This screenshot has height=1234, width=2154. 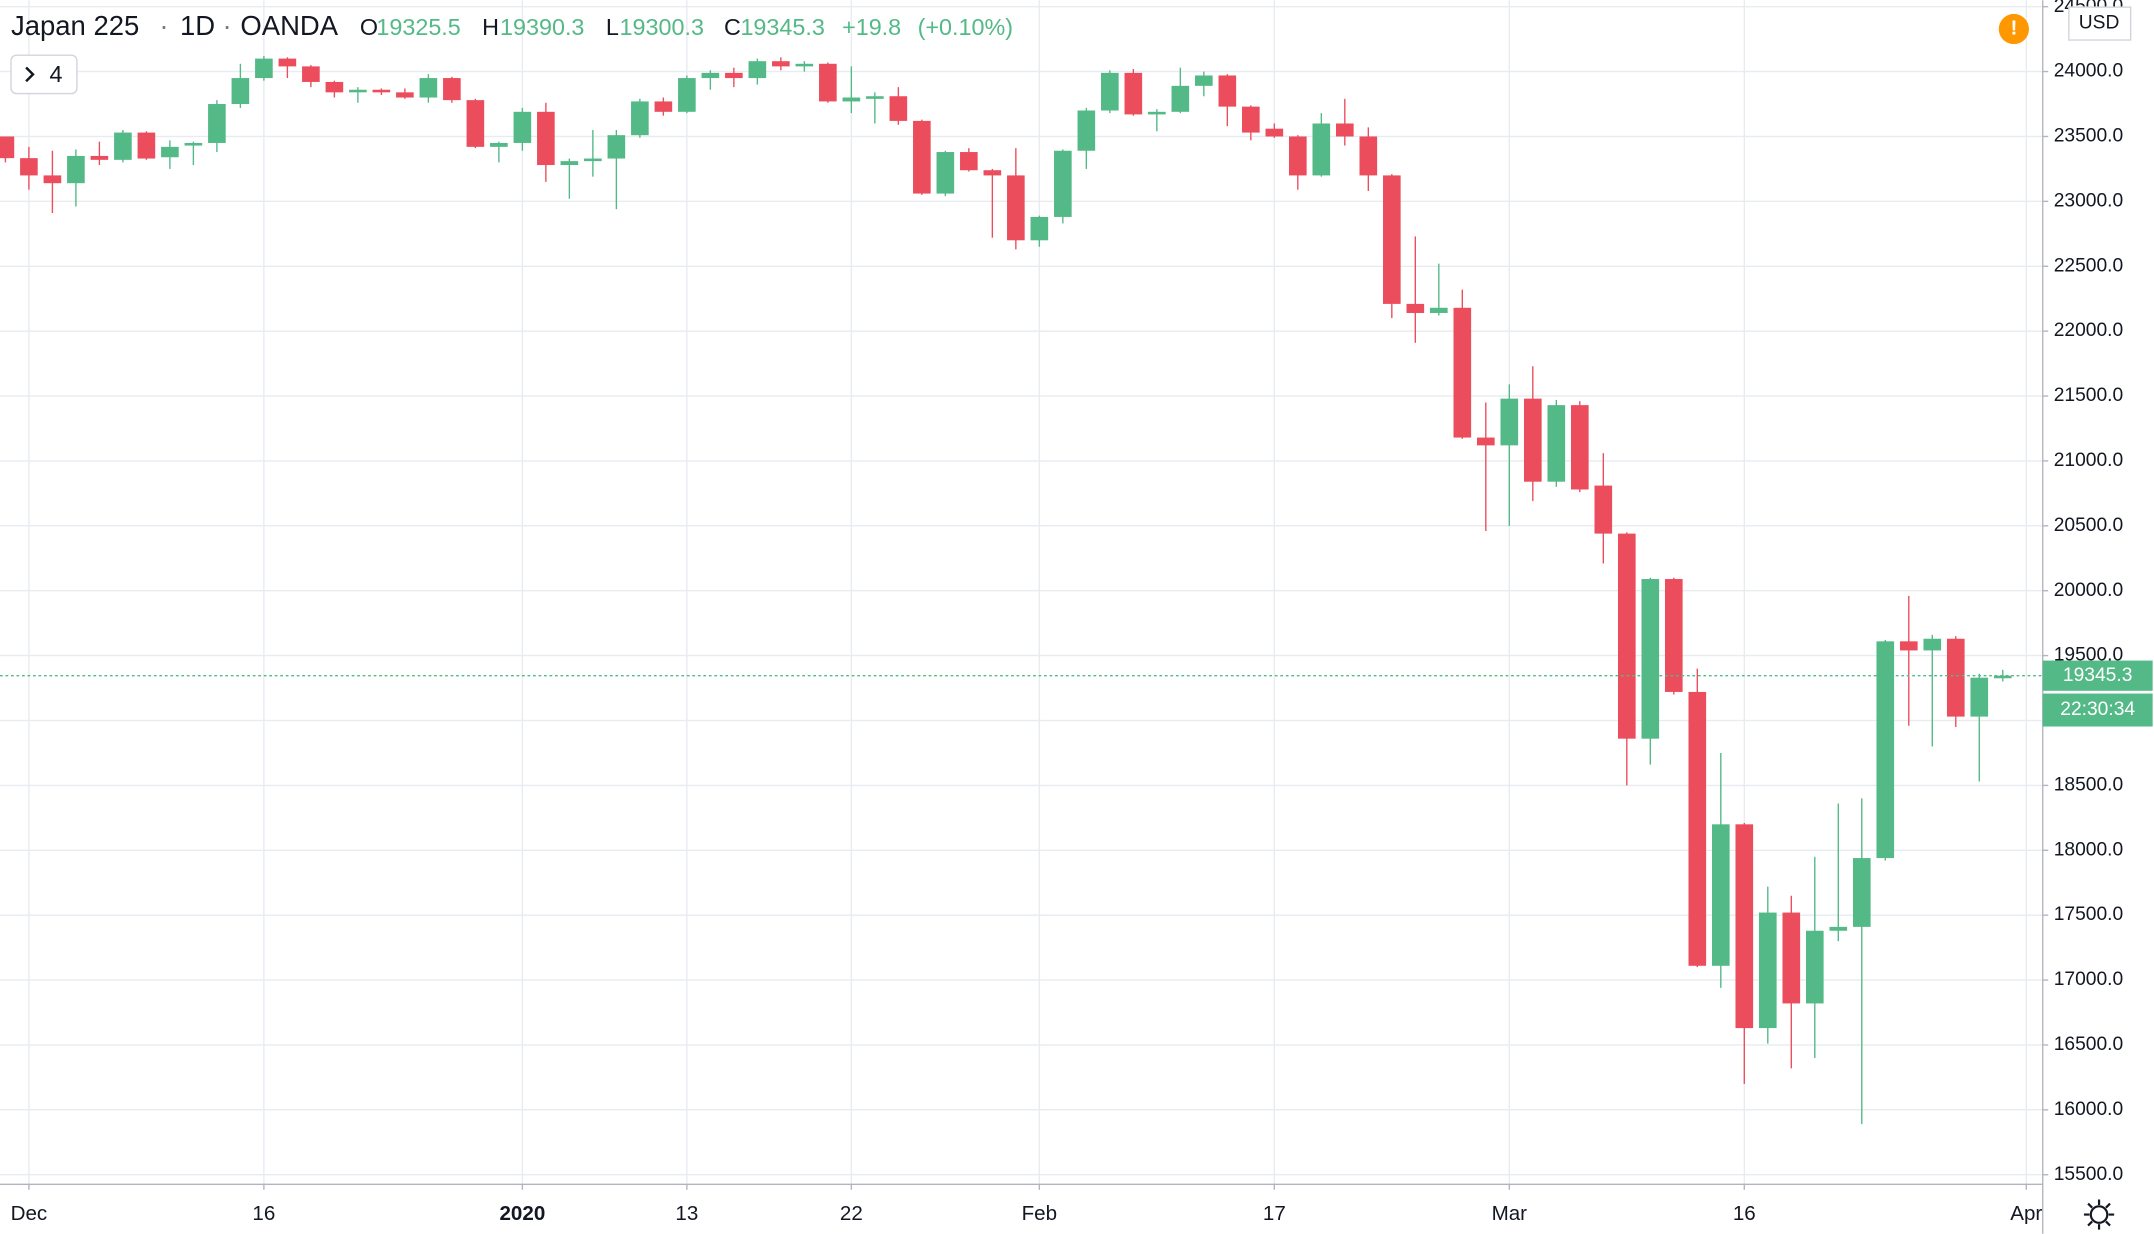 I want to click on currency: USD, so click(x=2099, y=23).